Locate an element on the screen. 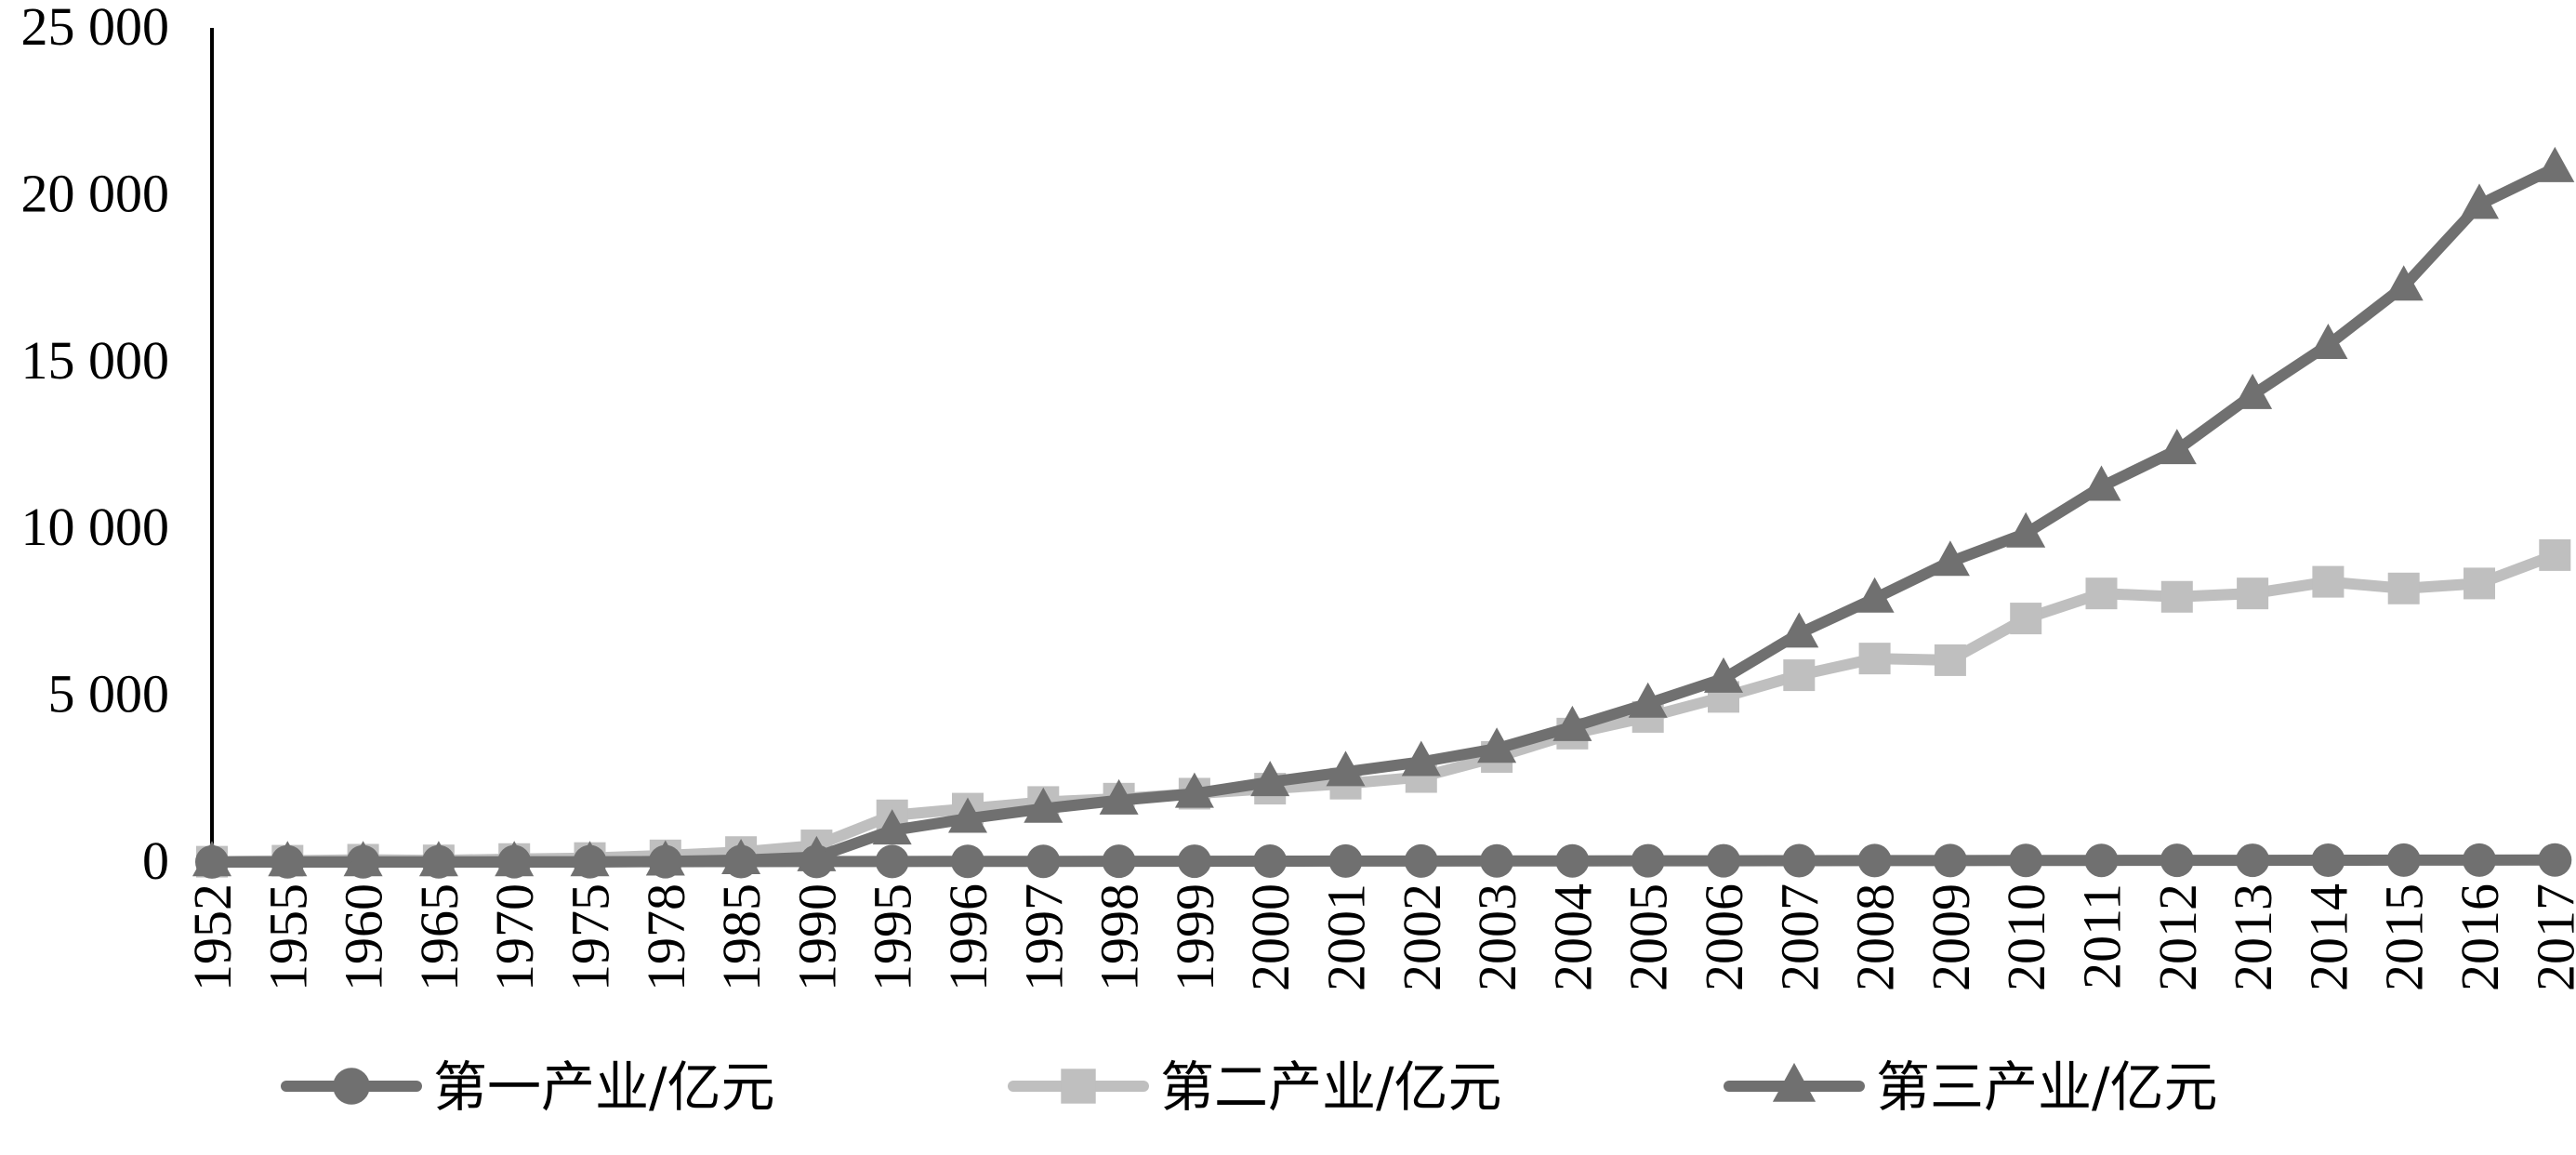 This screenshot has width=2576, height=1155. x-tick-label: 2016 is located at coordinates (2480, 937).